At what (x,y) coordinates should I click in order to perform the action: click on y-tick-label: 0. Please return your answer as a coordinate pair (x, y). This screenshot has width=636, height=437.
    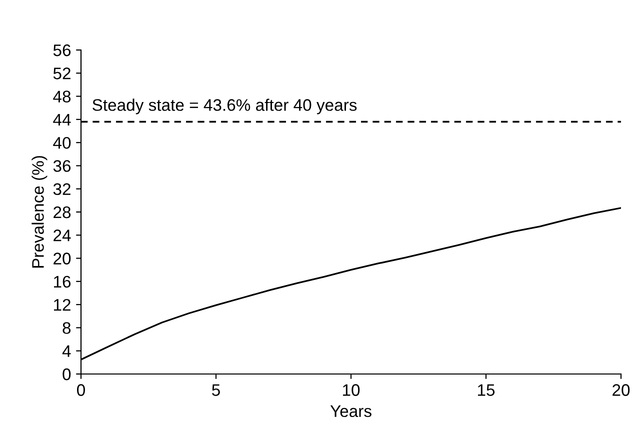
    Looking at the image, I should click on (66, 374).